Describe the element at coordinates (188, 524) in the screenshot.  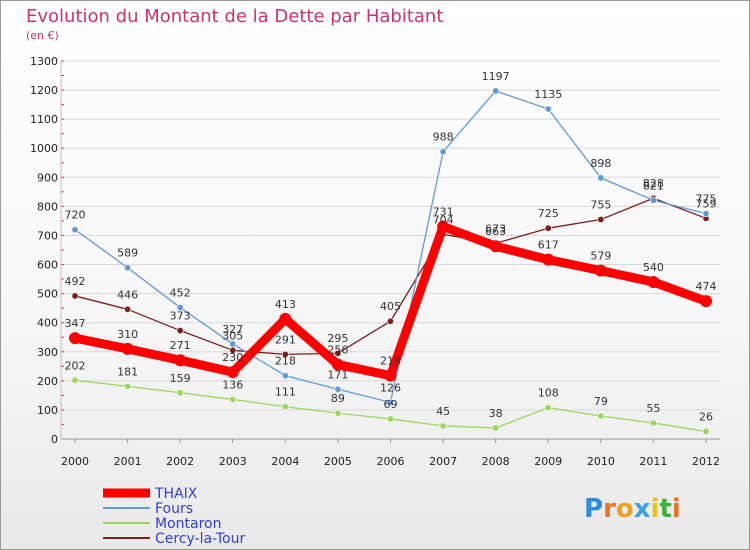
I see `legend-entry: Montaron` at that location.